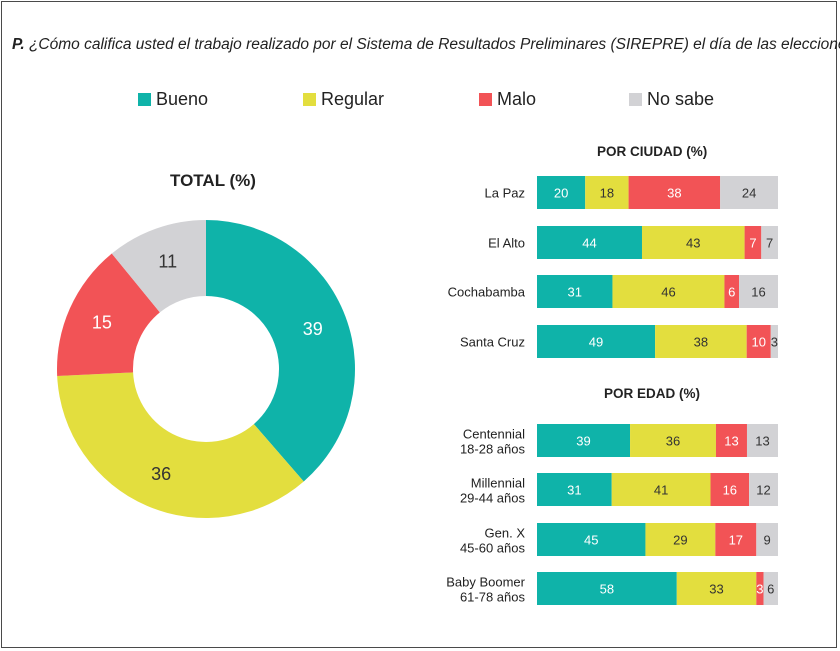 This screenshot has height=651, width=840. I want to click on legend-item-regular: Regular, so click(343, 99).